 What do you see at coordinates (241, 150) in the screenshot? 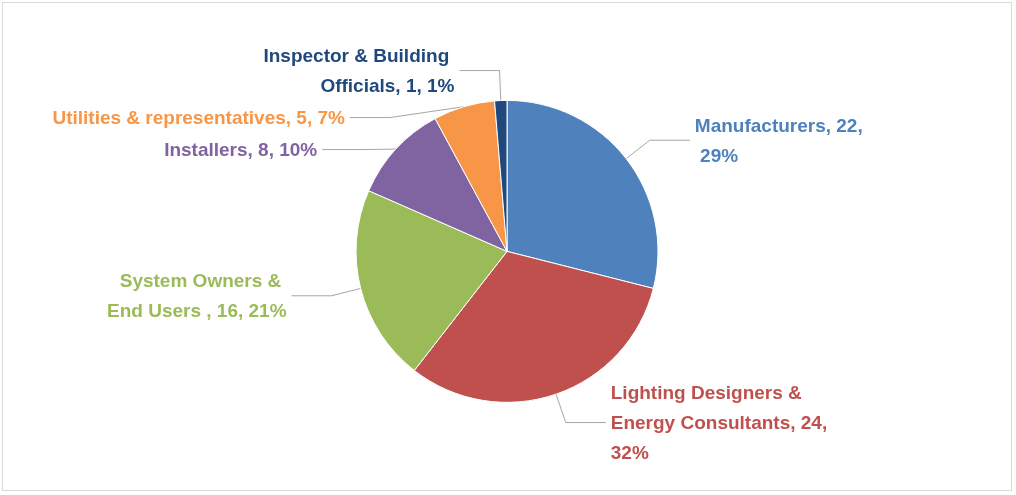
I see `slice-label: Installers, 8, 10%` at bounding box center [241, 150].